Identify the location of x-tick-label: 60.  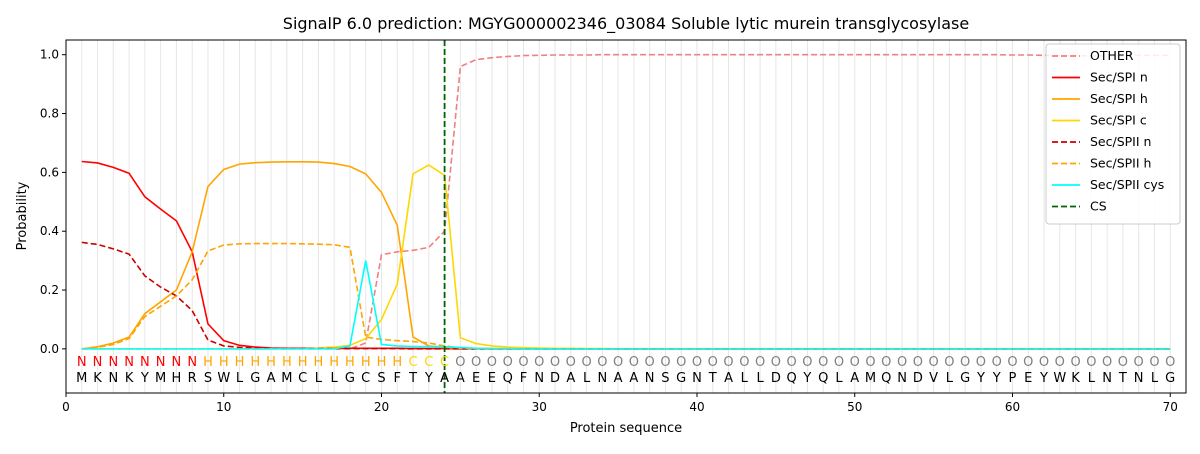
(1012, 407).